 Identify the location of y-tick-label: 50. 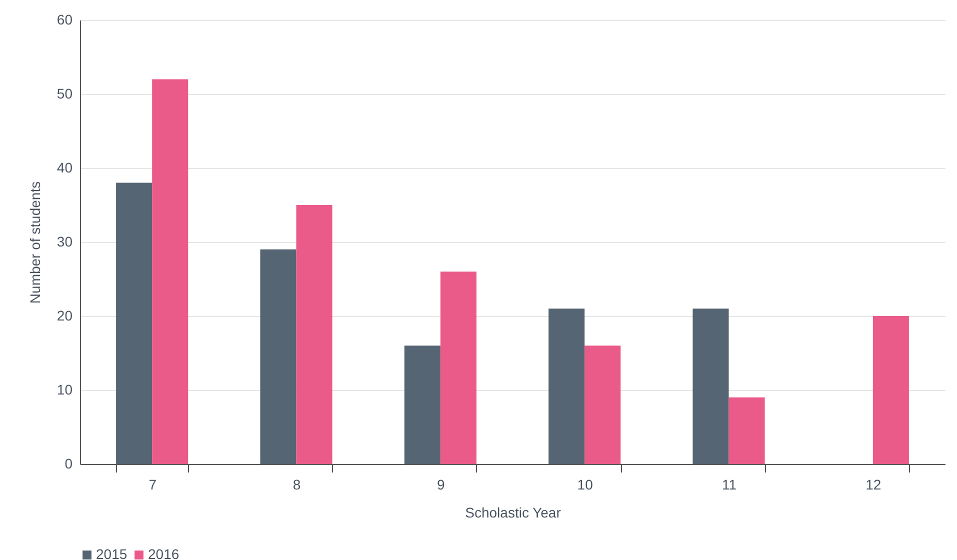
(64, 94).